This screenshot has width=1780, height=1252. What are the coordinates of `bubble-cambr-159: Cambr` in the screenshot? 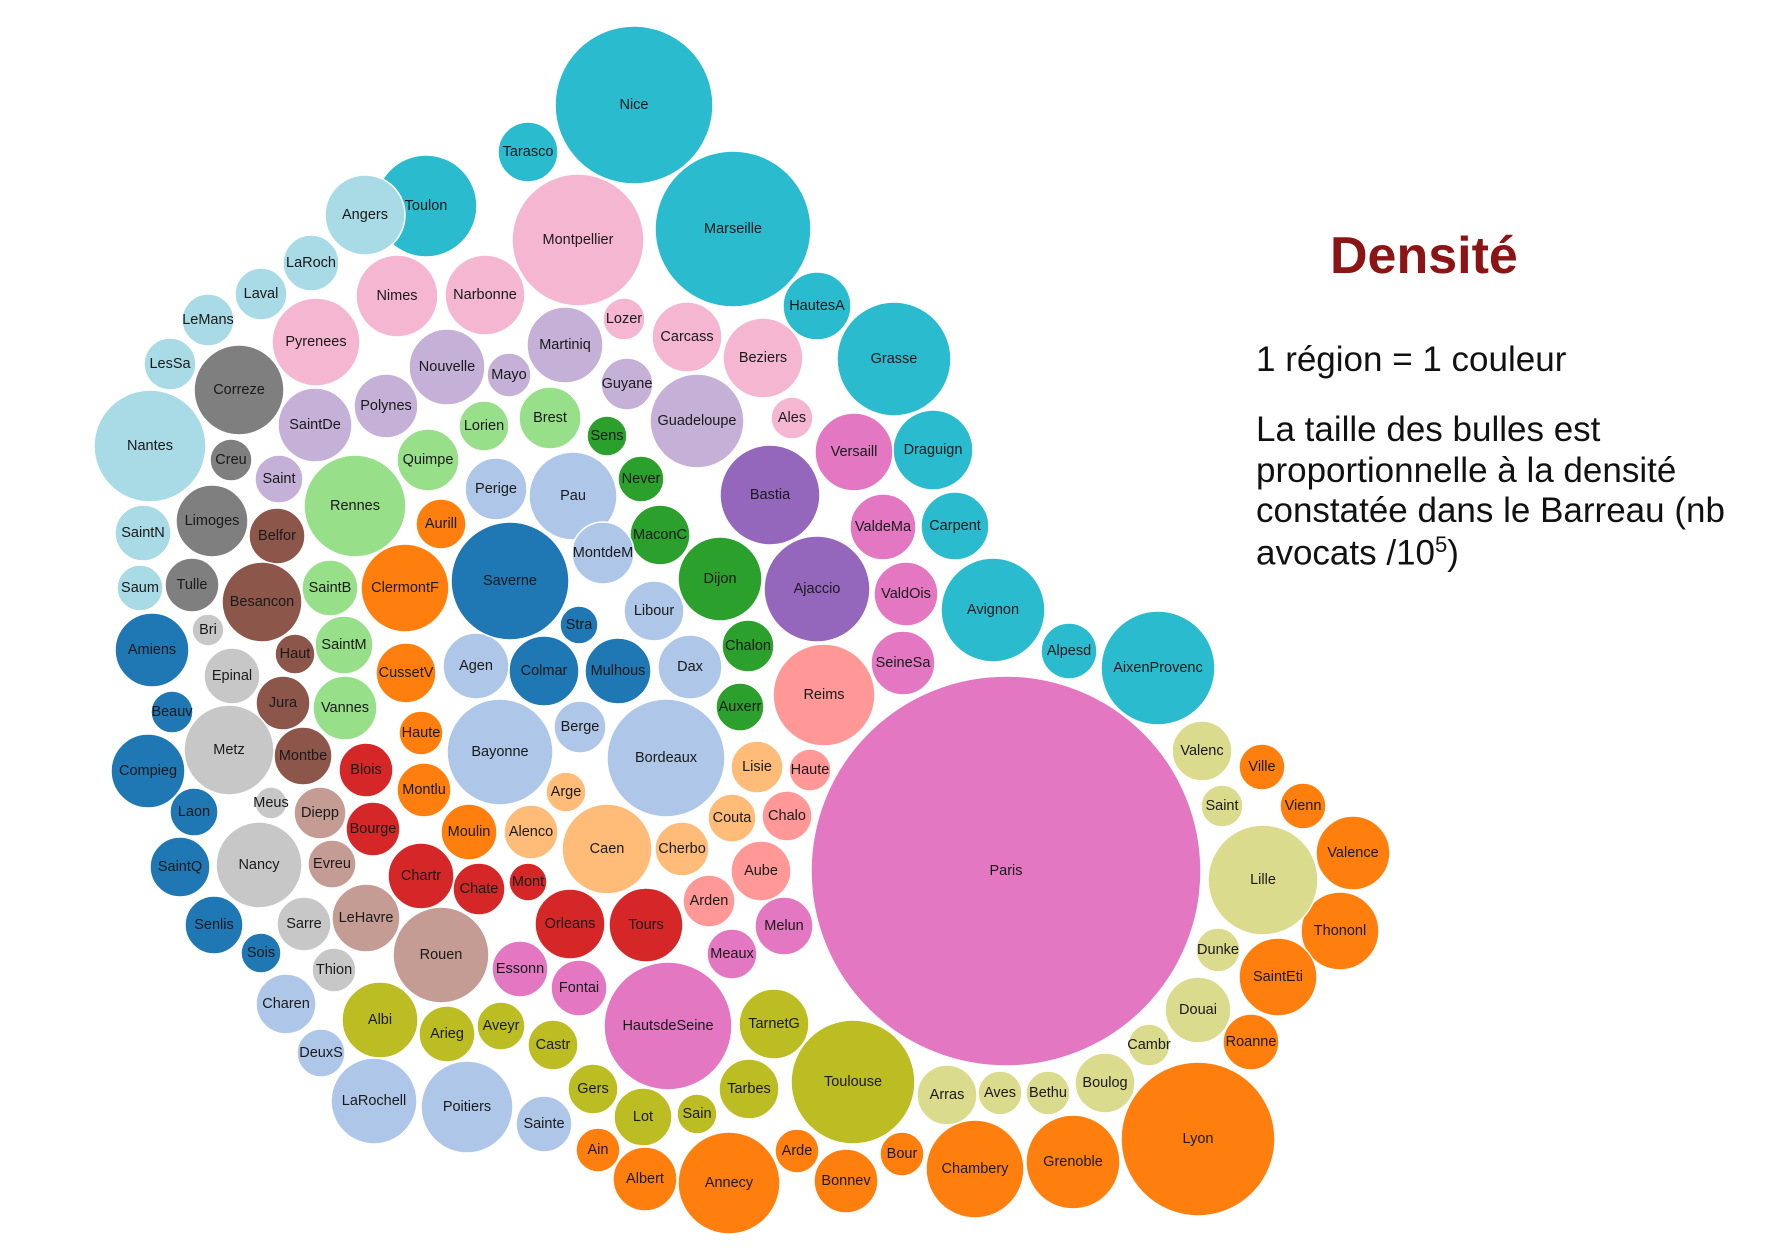 It's located at (1149, 1045).